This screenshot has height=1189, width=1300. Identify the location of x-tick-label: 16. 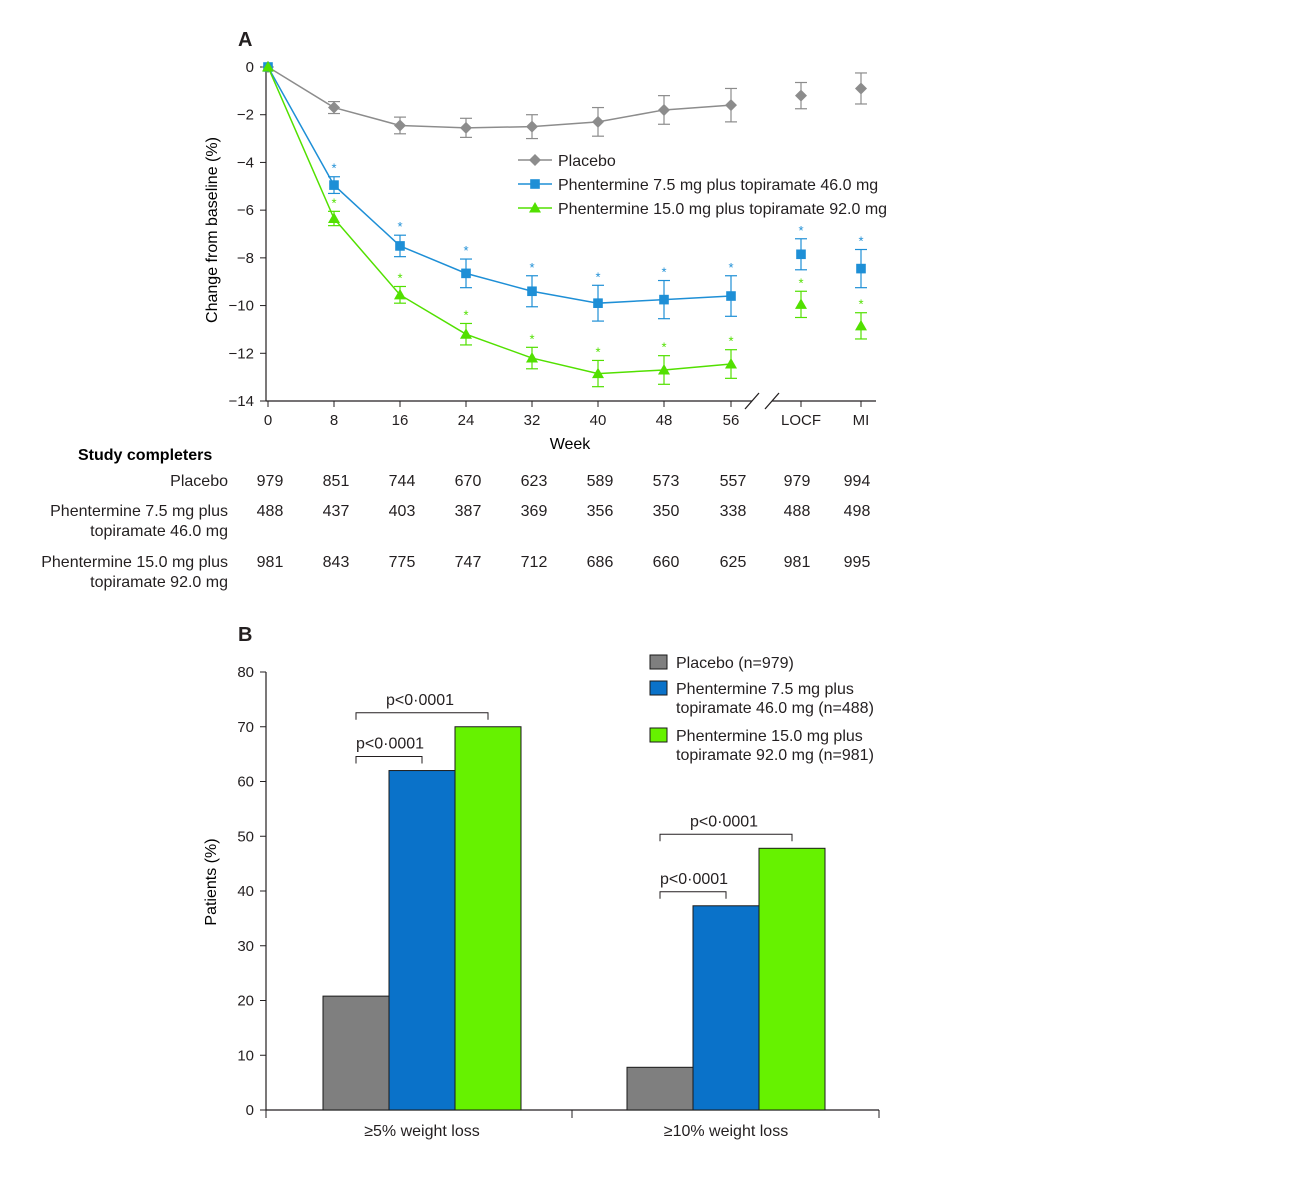
(400, 420).